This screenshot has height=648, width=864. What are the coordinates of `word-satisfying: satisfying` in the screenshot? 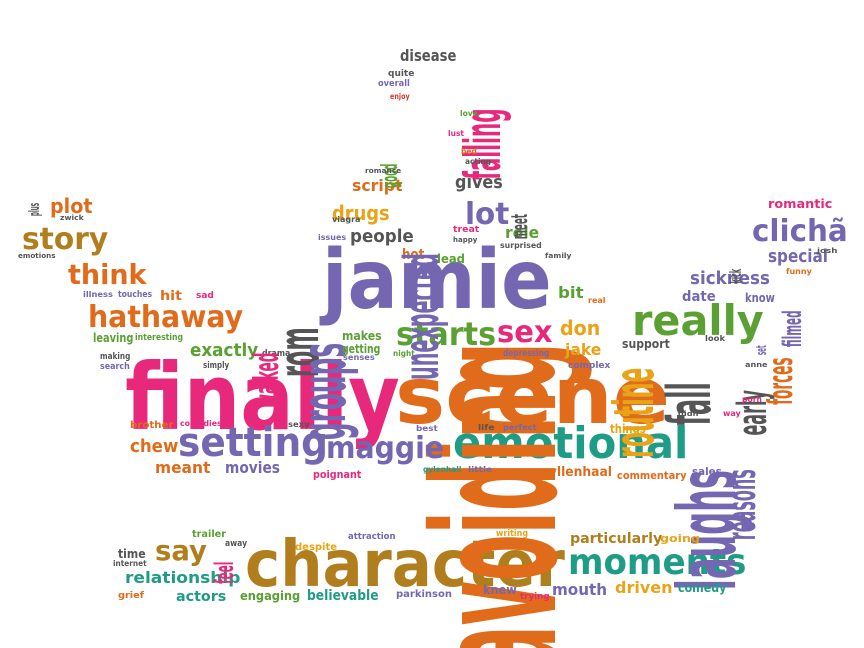 It's located at (515, 476).